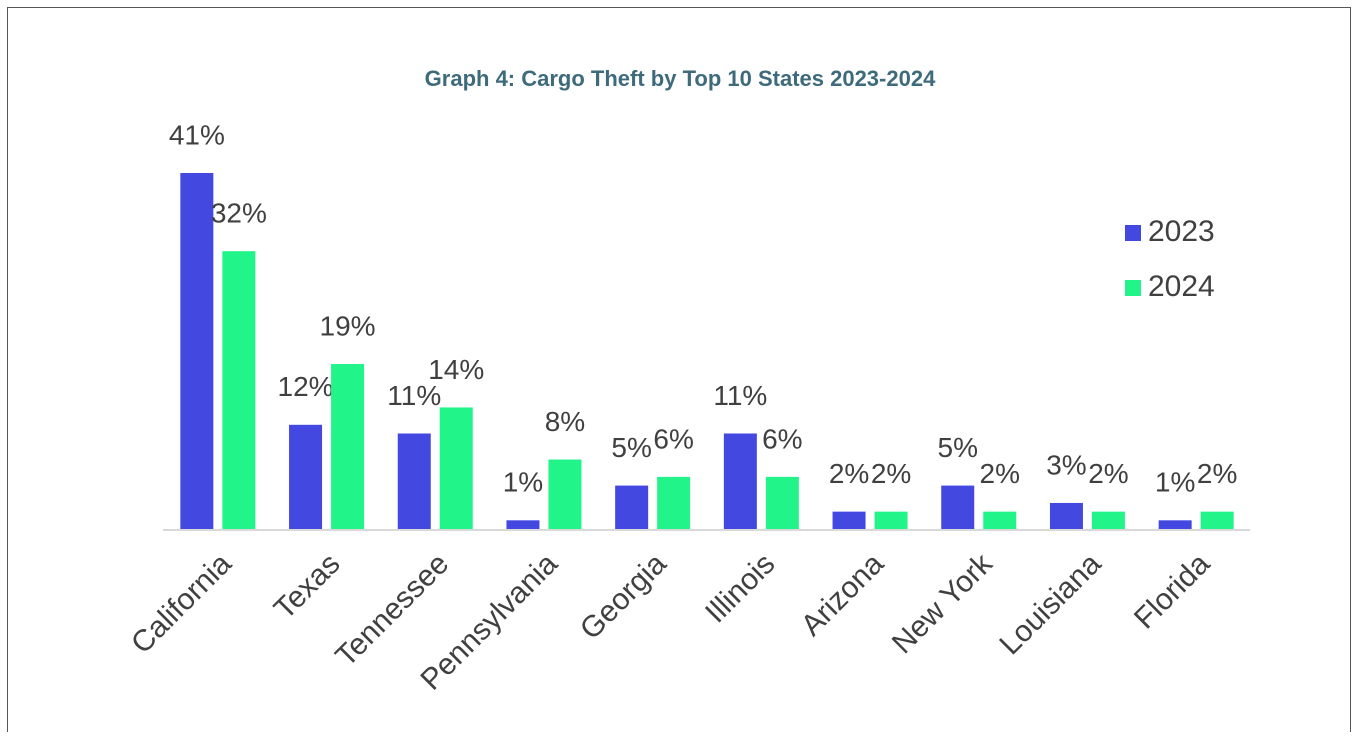  What do you see at coordinates (842, 594) in the screenshot?
I see `x-tick-label: Arizona` at bounding box center [842, 594].